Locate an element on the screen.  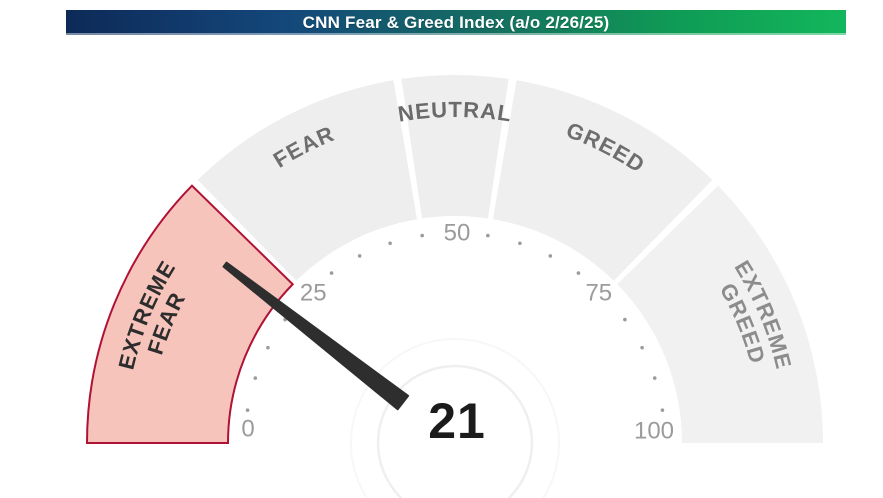
segment-neutral is located at coordinates (455, 147).